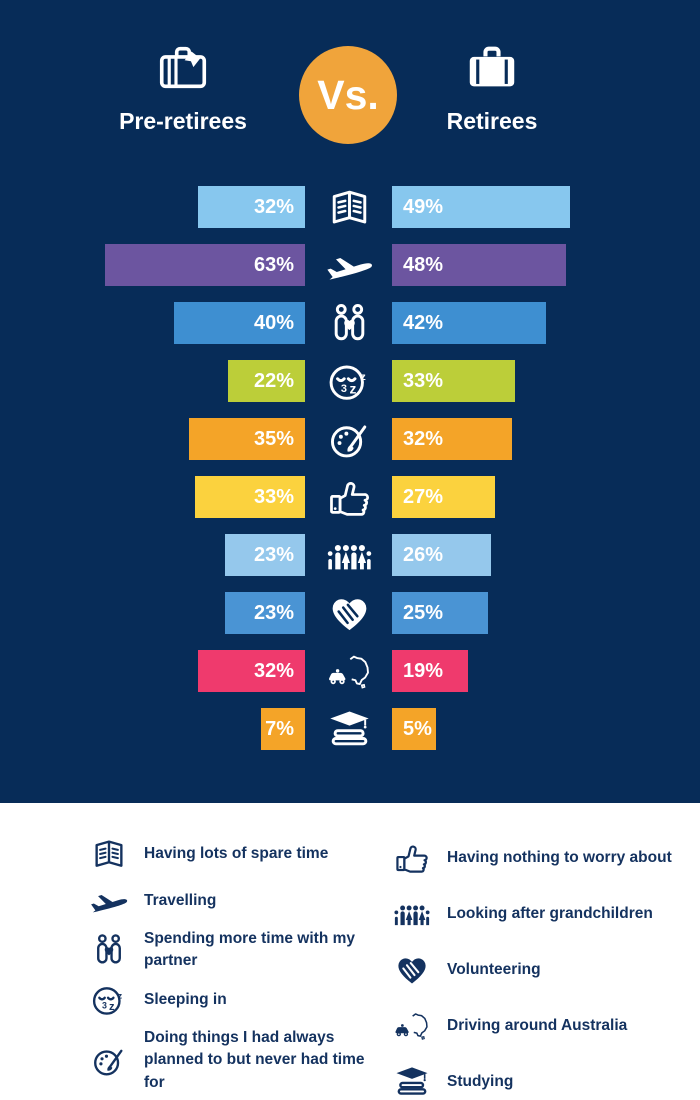 The image size is (700, 1100). Describe the element at coordinates (537, 1025) in the screenshot. I see `legend-item-label: Driving around Australia` at that location.